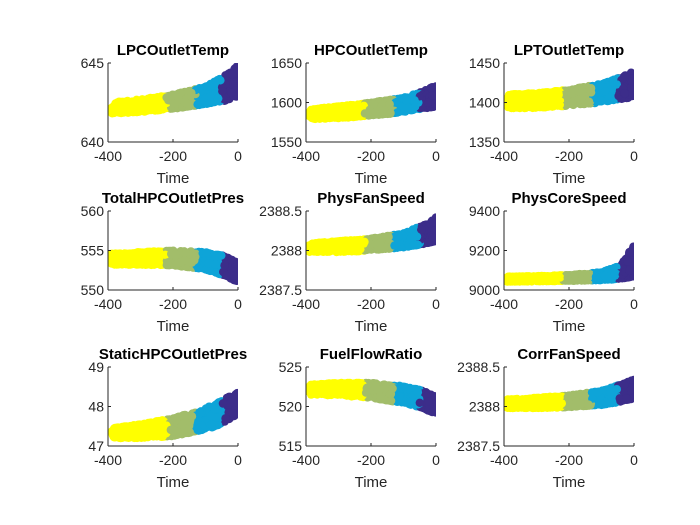 The image size is (700, 525). I want to click on y-tick-label: 1650, so click(286, 63).